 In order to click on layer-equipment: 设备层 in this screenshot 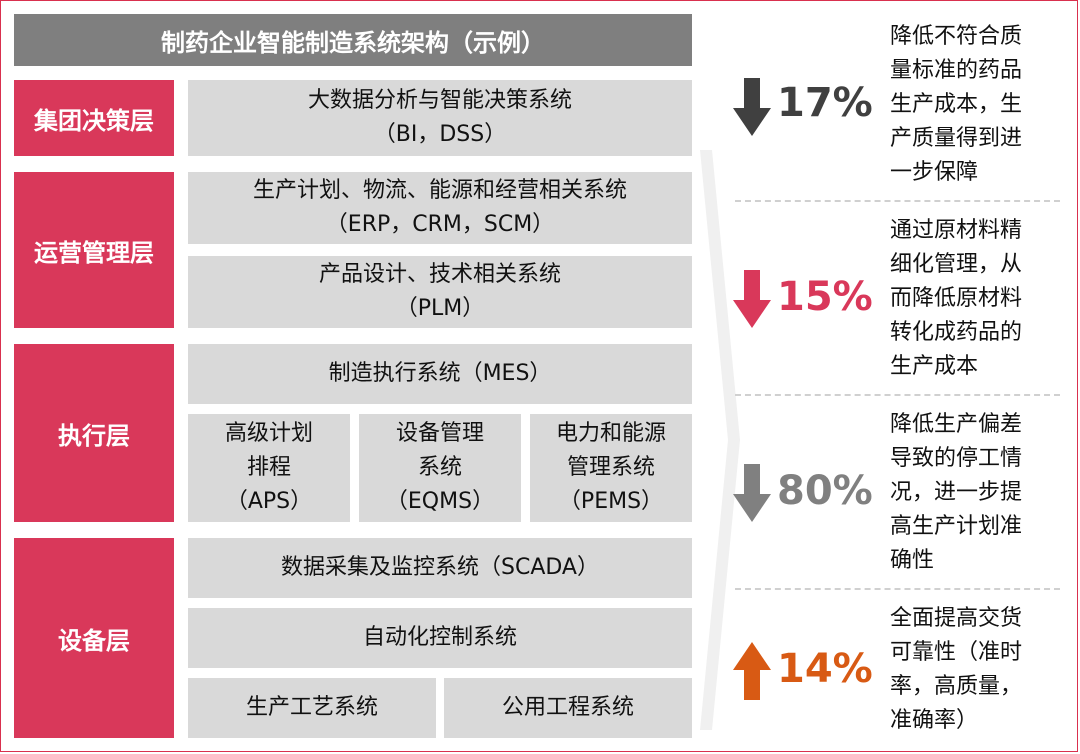, I will do `click(94, 638)`.